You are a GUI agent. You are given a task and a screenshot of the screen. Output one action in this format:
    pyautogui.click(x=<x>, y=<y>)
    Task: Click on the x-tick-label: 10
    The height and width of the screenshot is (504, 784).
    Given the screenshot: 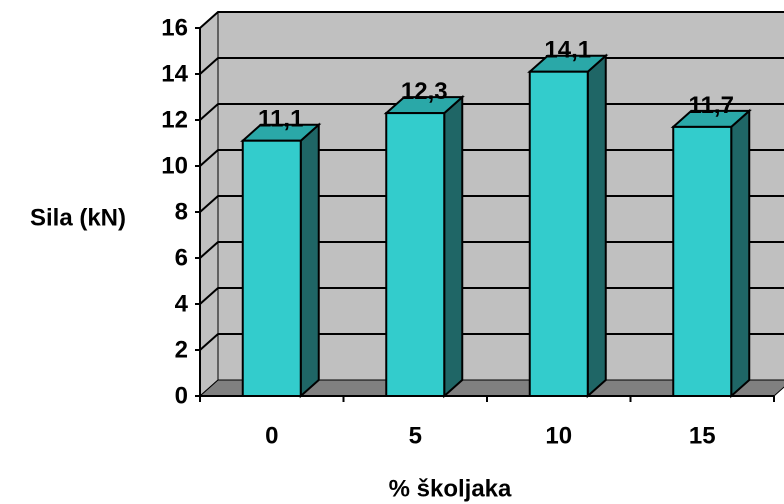 What is the action you would take?
    pyautogui.click(x=558, y=436)
    